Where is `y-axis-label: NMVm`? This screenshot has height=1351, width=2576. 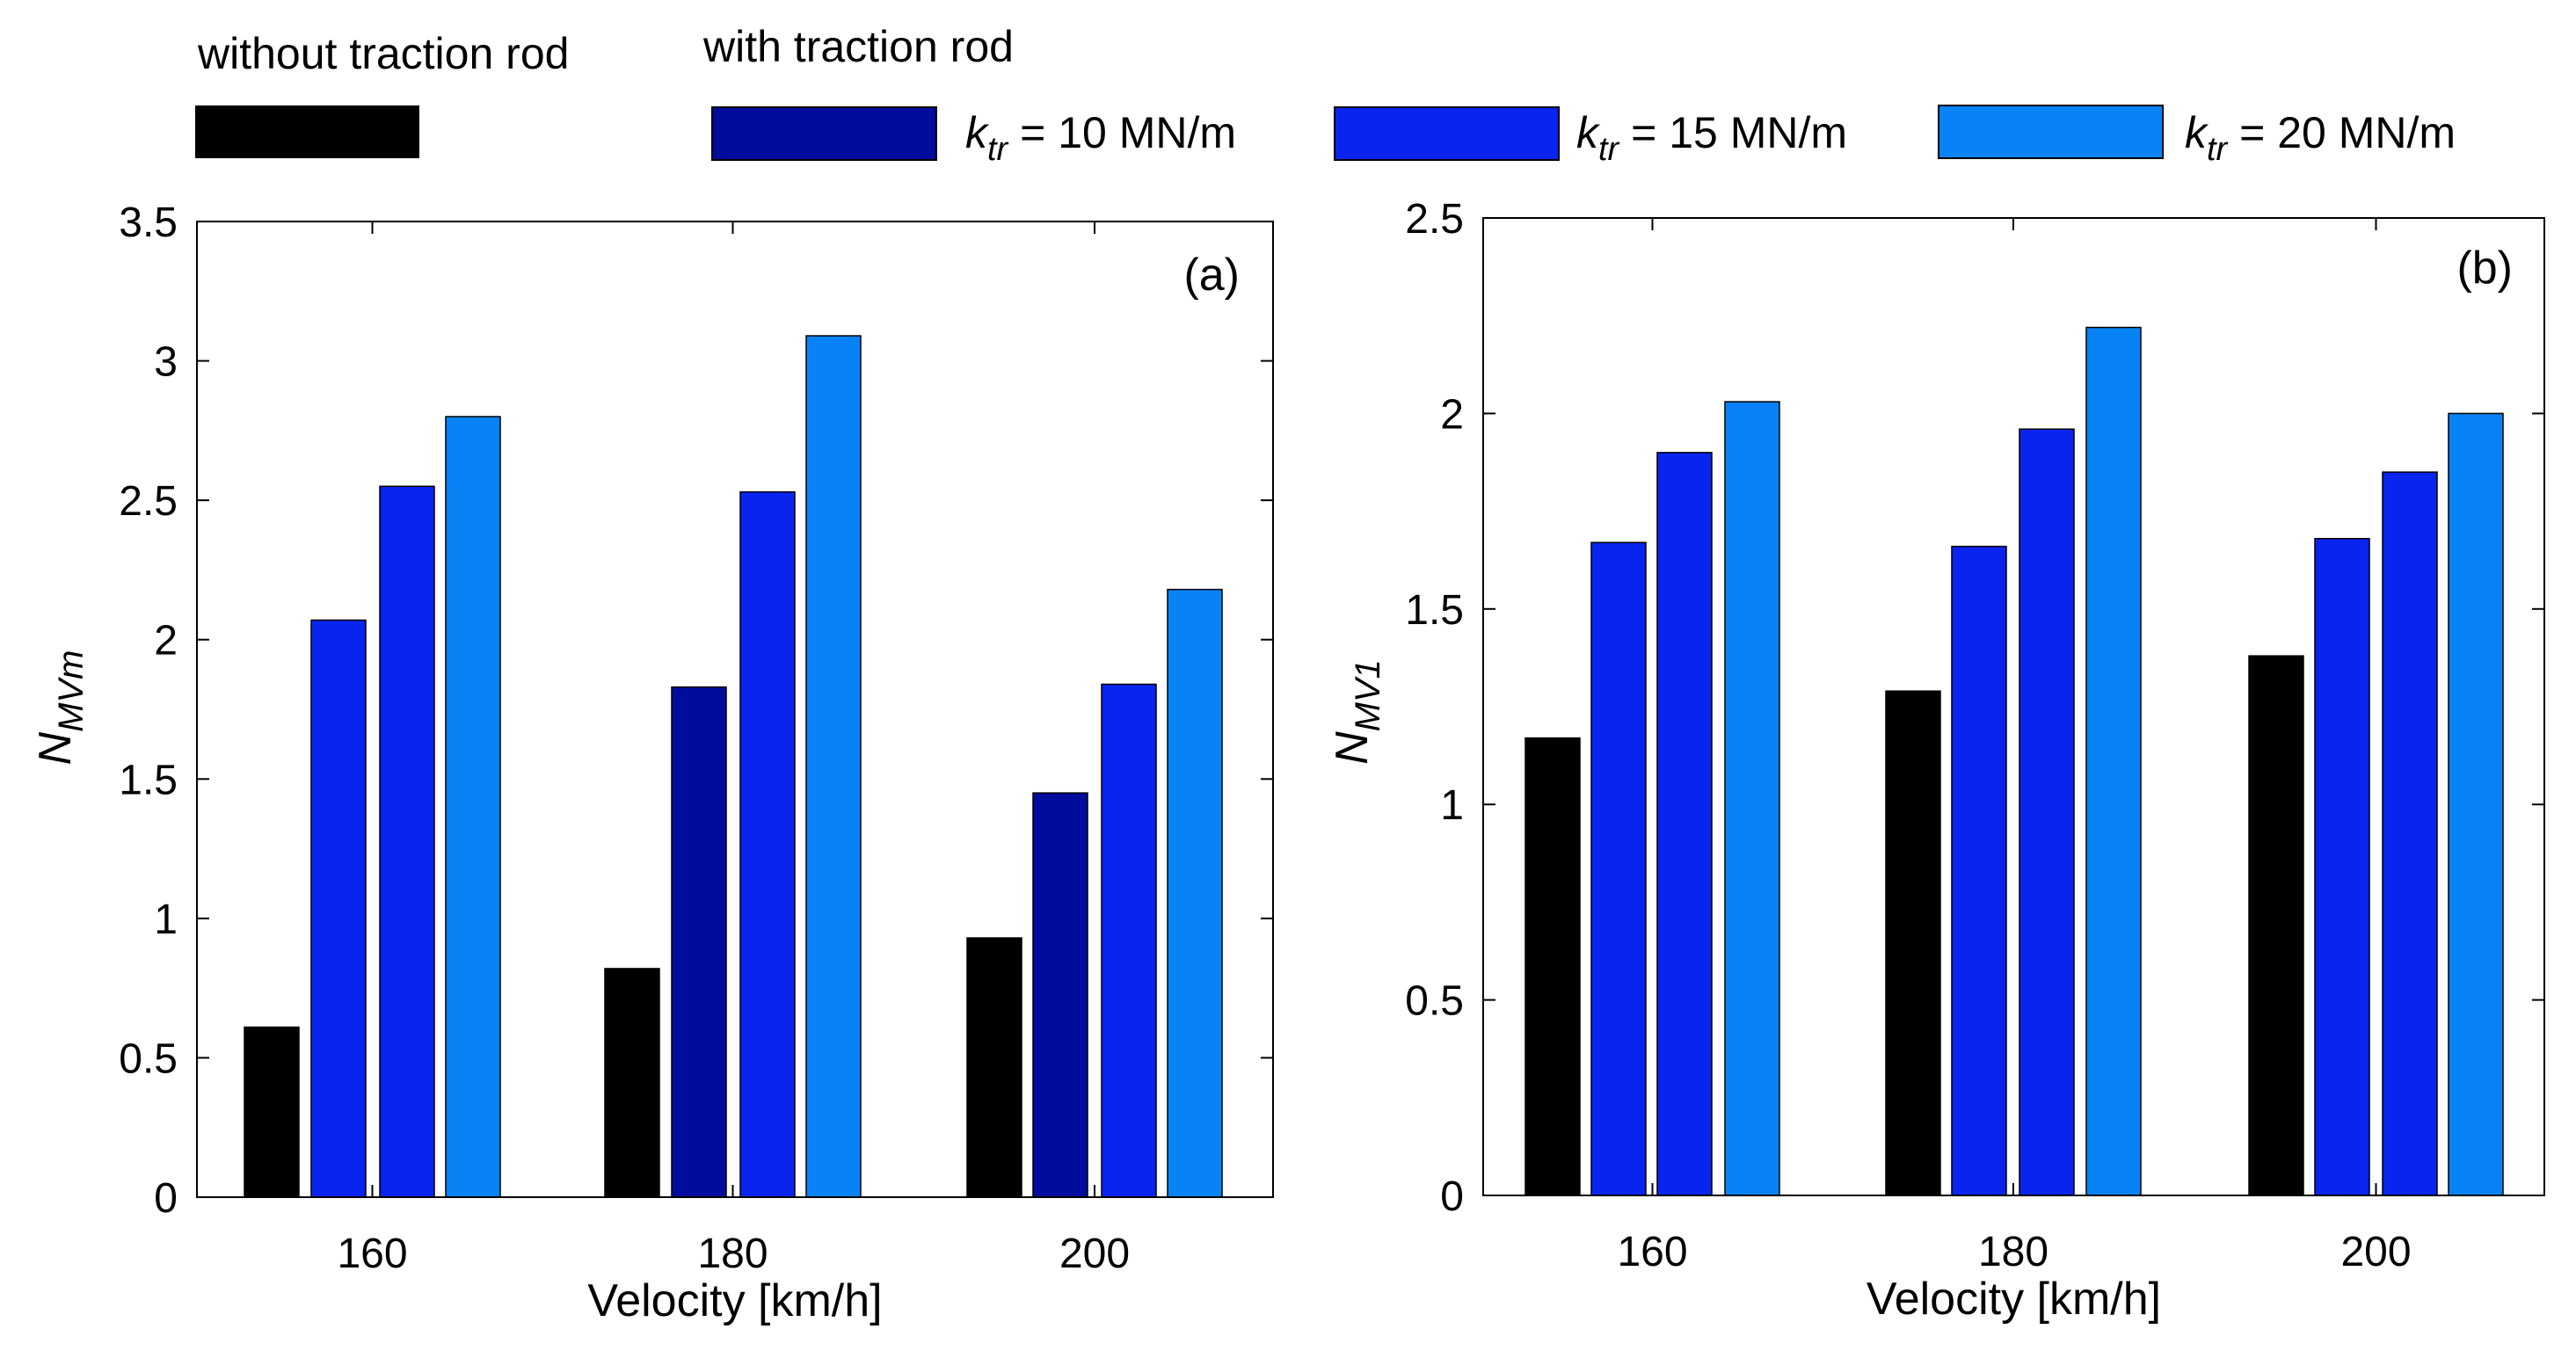 y-axis-label: NMVm is located at coordinates (60, 708).